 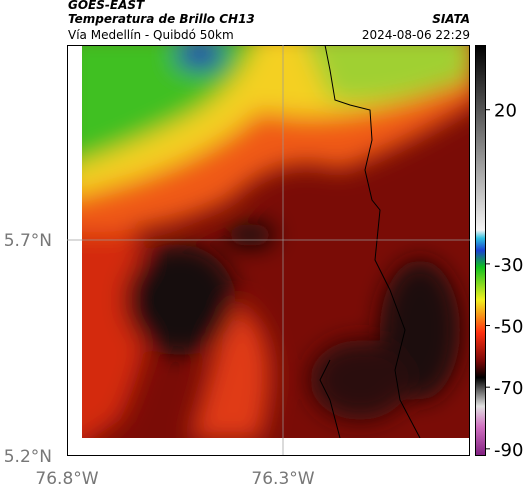 What do you see at coordinates (505, 111) in the screenshot?
I see `colorbar-tick-label: 20` at bounding box center [505, 111].